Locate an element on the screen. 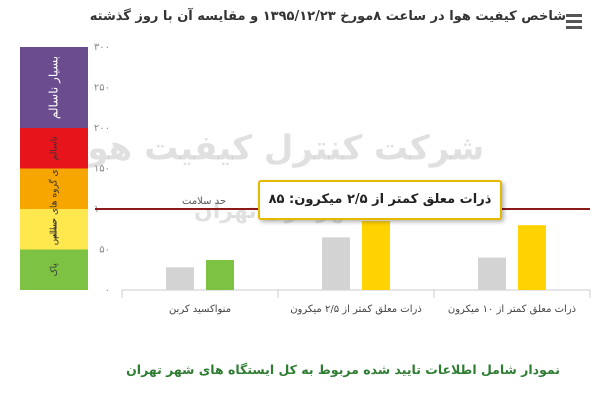 Image resolution: width=600 pixels, height=400 pixels. band-label: بسیار ناسالم is located at coordinates (54, 87).